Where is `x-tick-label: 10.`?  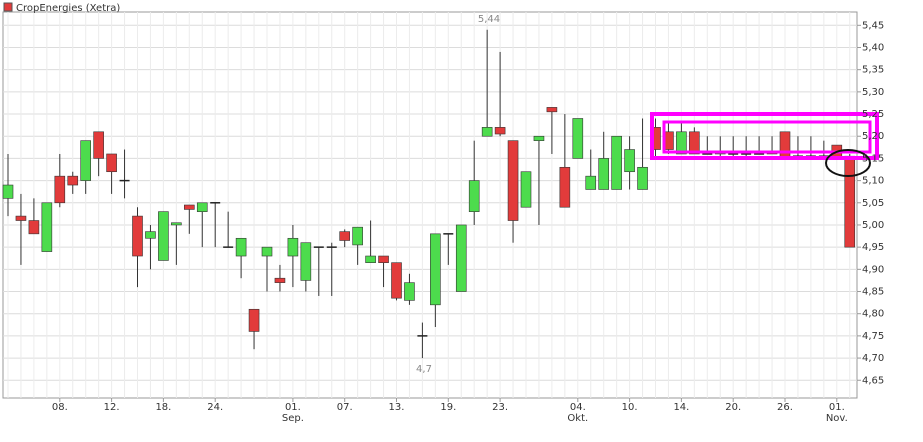
x-tick-label: 10. is located at coordinates (629, 407).